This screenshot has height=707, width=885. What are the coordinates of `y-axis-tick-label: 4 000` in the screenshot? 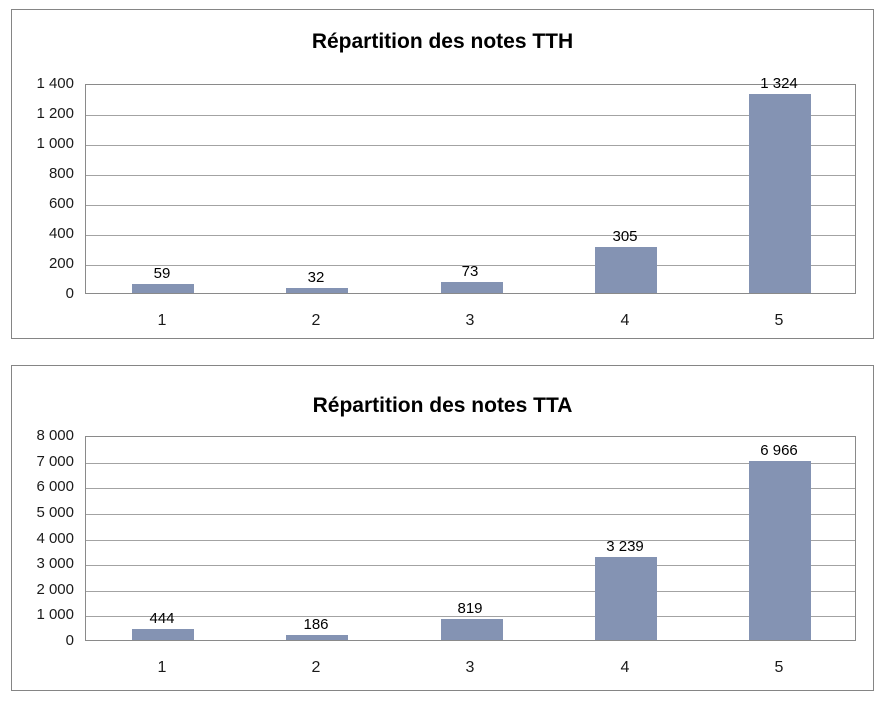 It's located at (55, 538).